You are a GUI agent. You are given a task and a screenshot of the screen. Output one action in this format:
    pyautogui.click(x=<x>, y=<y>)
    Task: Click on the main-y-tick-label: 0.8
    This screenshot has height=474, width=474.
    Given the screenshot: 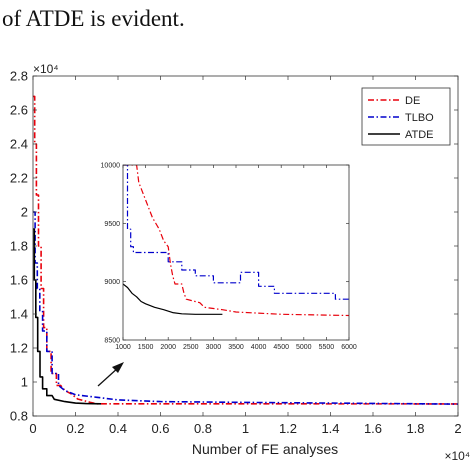 What is the action you would take?
    pyautogui.click(x=19, y=416)
    